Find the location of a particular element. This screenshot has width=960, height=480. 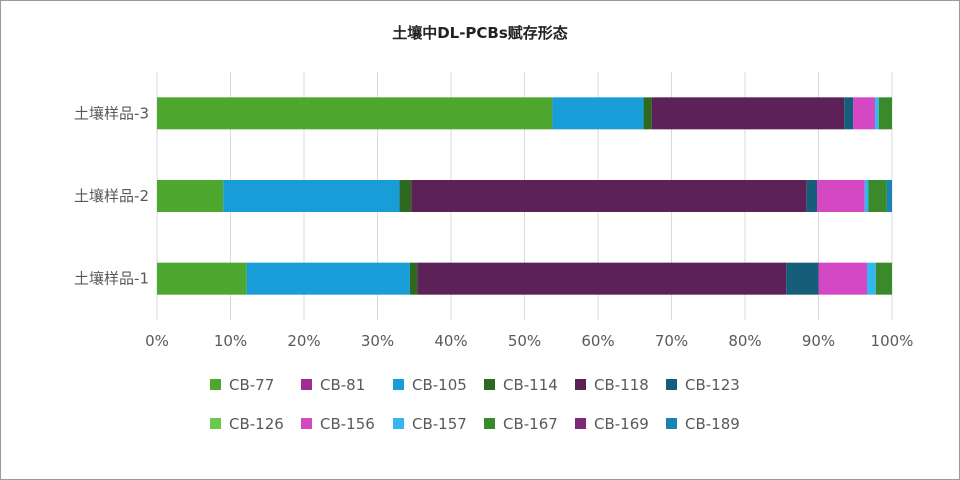

x-tick-label: 50% is located at coordinates (524, 341).